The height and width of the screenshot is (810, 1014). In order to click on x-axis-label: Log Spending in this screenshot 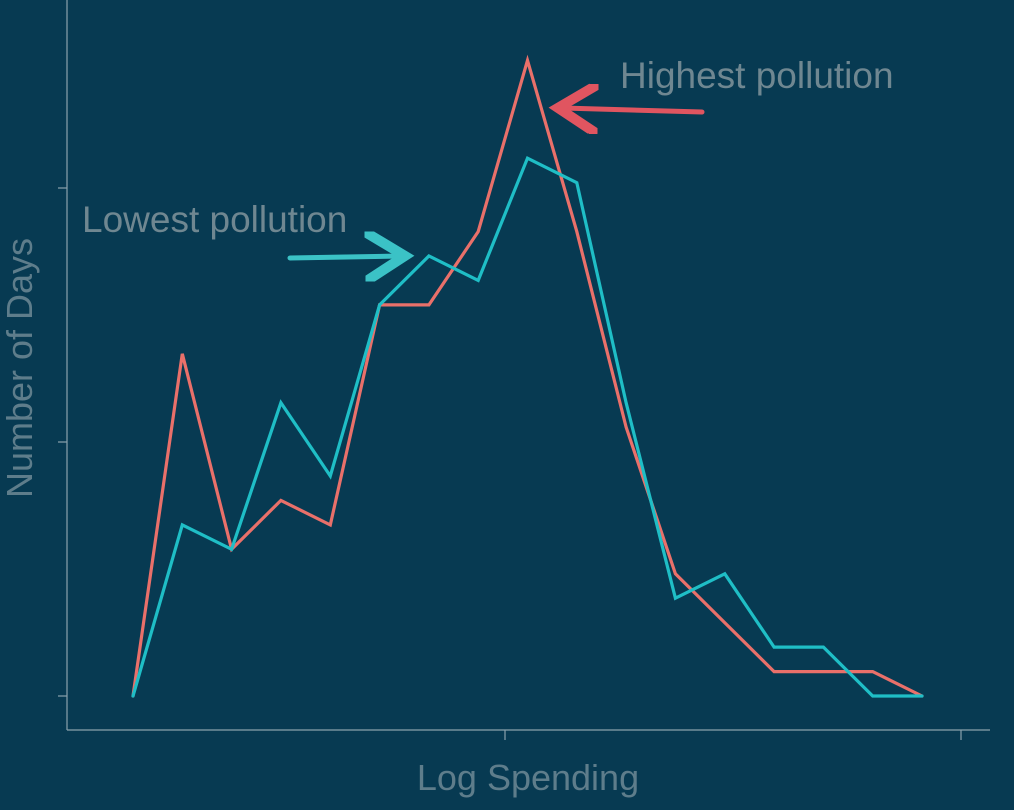, I will do `click(528, 777)`.